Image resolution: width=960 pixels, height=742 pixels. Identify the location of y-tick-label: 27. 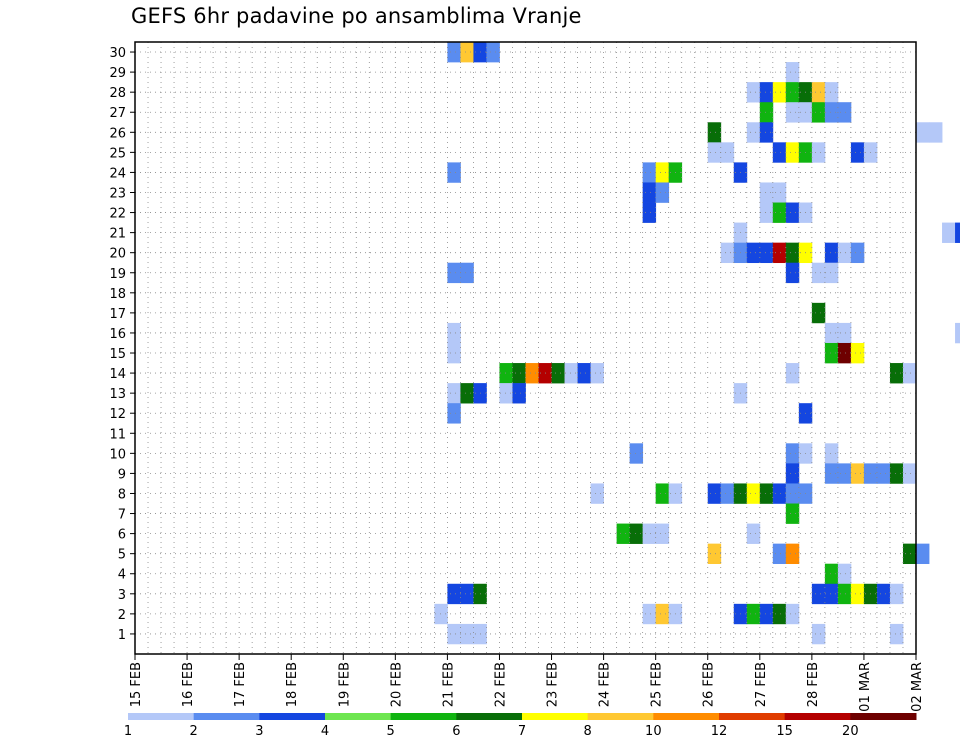
(117, 113).